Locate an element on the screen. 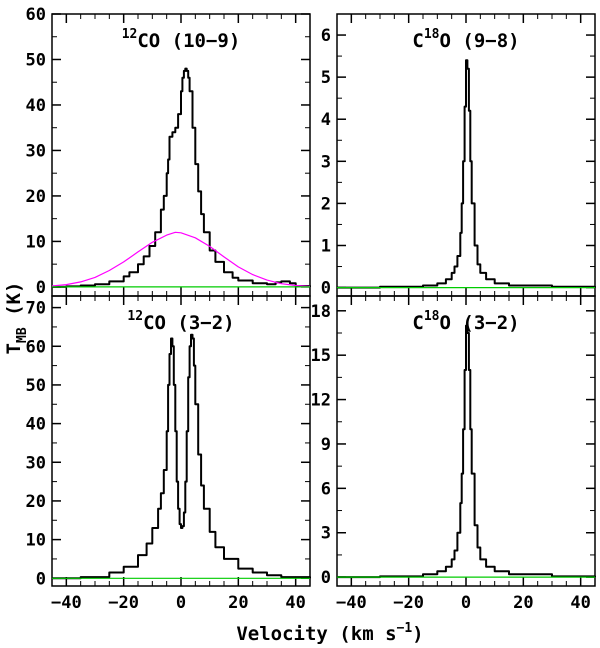 The height and width of the screenshot is (648, 600). panel-title: C18O (9−8) is located at coordinates (465, 39).